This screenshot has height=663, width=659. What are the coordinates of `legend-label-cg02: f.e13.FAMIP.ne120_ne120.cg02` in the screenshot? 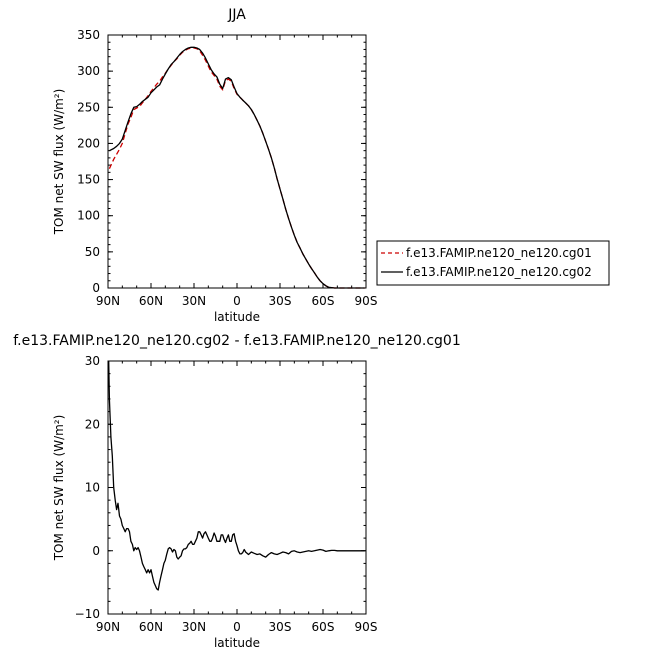 It's located at (499, 272).